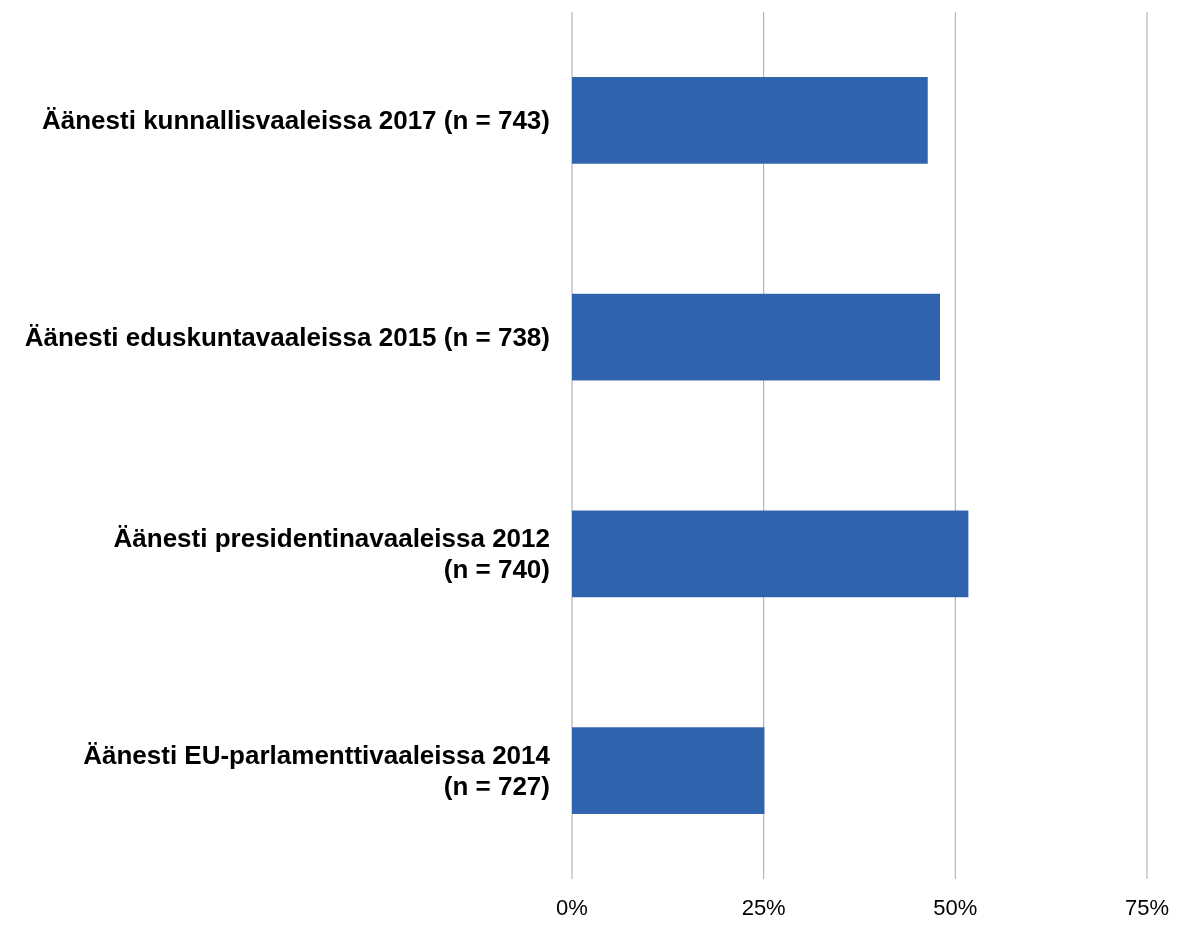  What do you see at coordinates (317, 771) in the screenshot?
I see `y-tick-label: Äänesti EU-parlamenttivaaleissa 2014 (n = 727)` at bounding box center [317, 771].